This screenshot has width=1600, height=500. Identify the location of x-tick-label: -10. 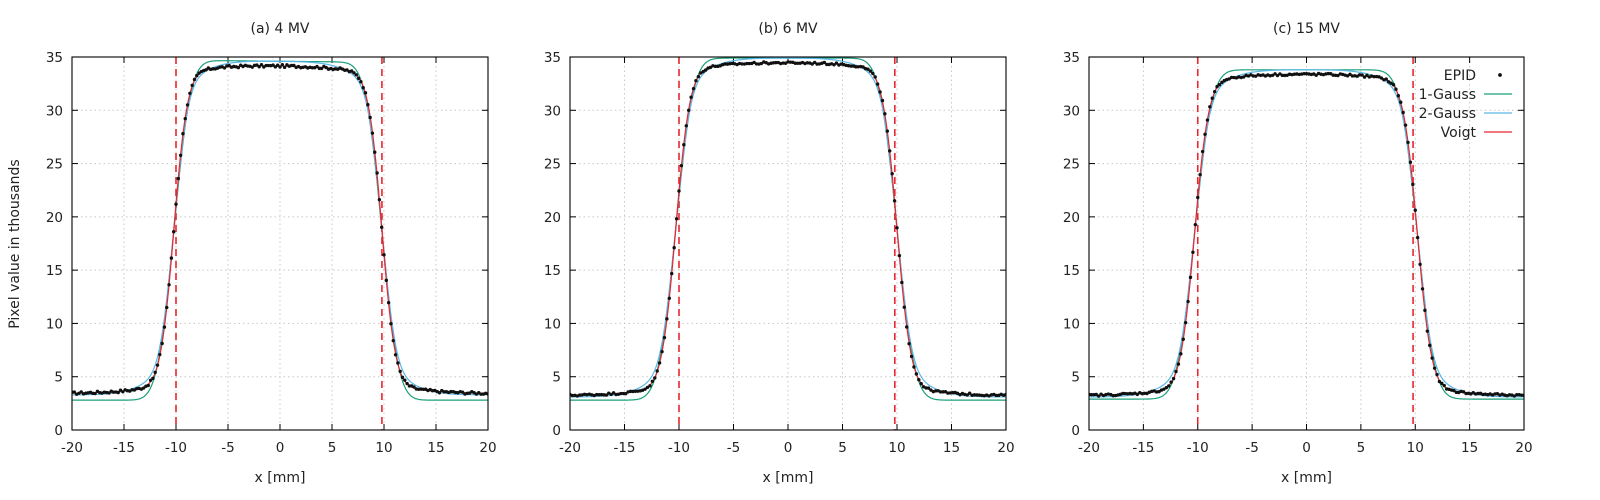
(176, 448).